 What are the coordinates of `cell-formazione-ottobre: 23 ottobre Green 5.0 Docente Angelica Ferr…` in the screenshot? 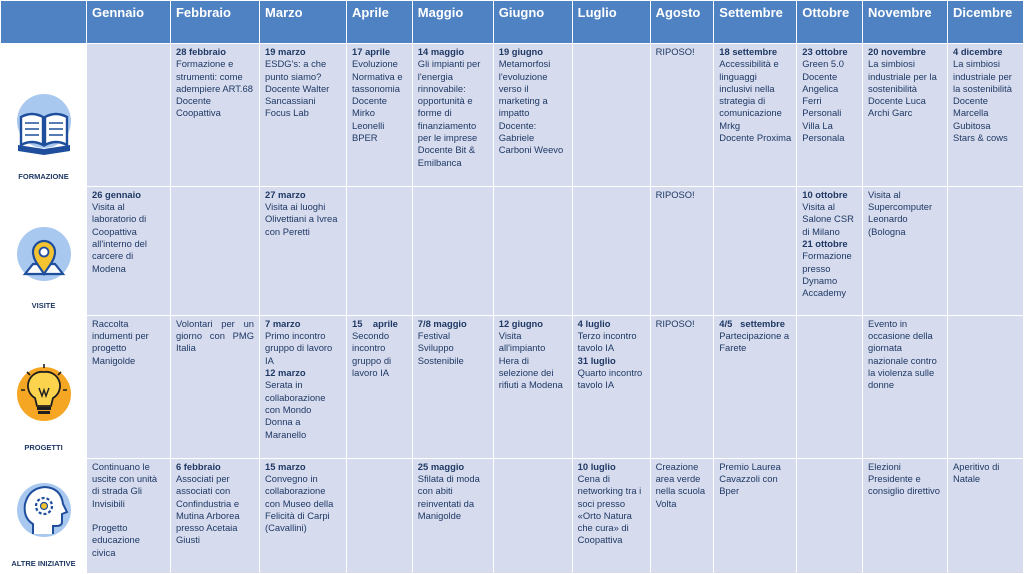 It's located at (830, 115).